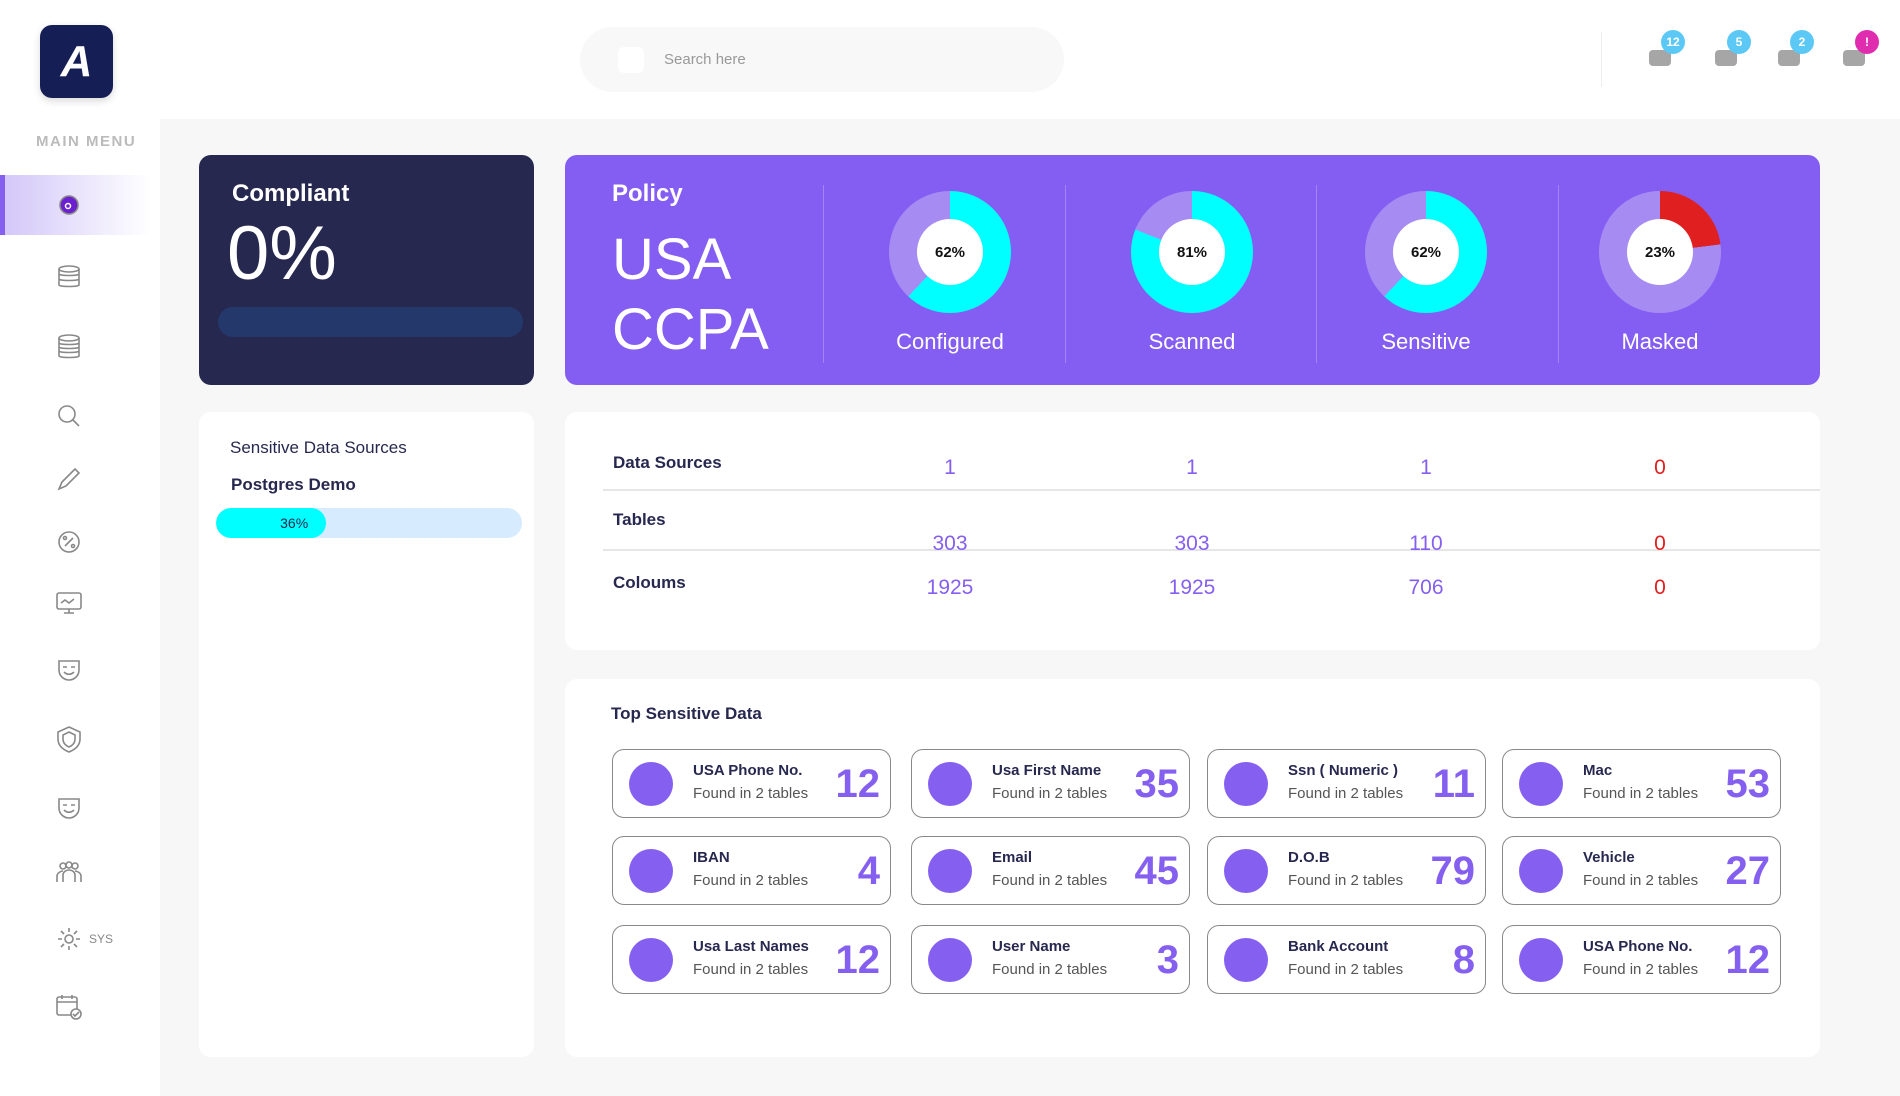 This screenshot has height=1096, width=1900. Describe the element at coordinates (293, 484) in the screenshot. I see `source-name: Postgres Demo` at that location.